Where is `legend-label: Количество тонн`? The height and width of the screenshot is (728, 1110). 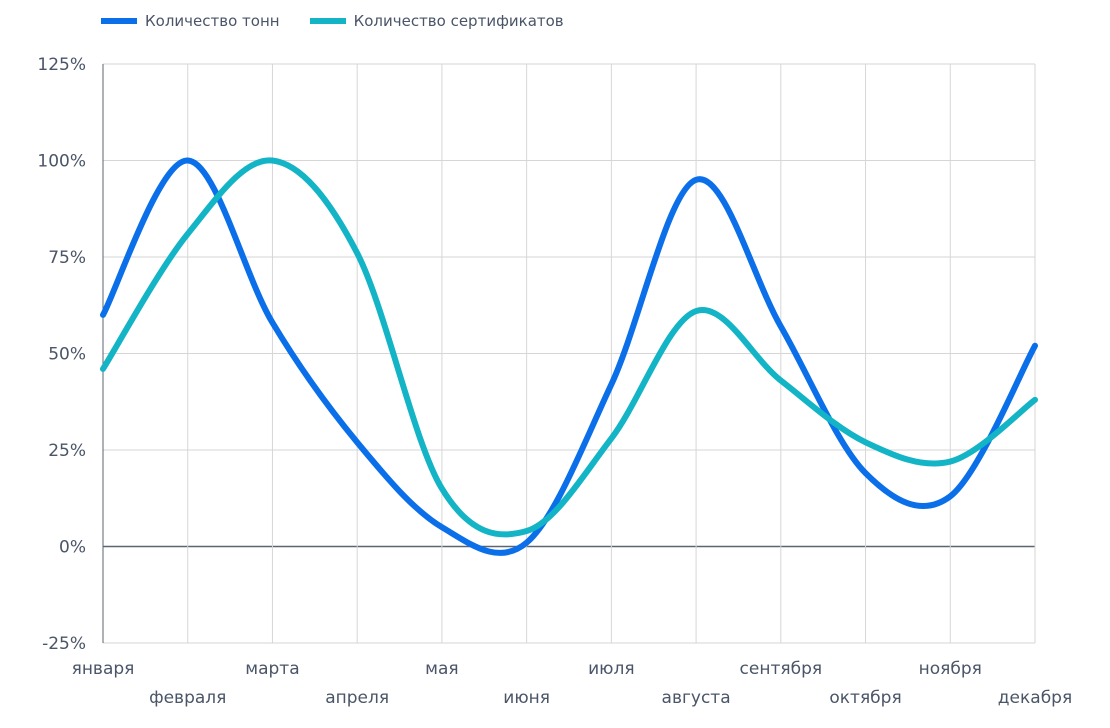 legend-label: Количество тонн is located at coordinates (212, 21).